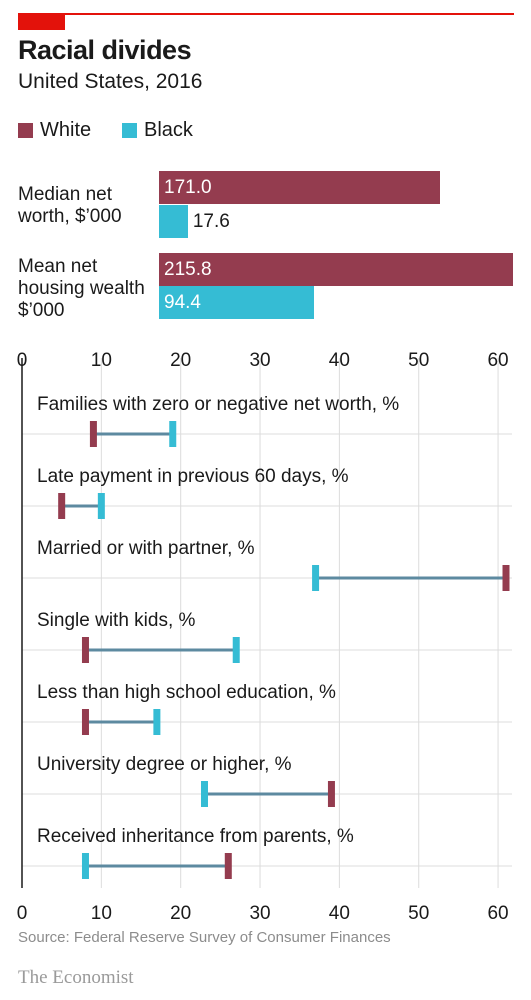 This screenshot has height=1000, width=531. I want to click on brand-logo: The Economist, so click(76, 977).